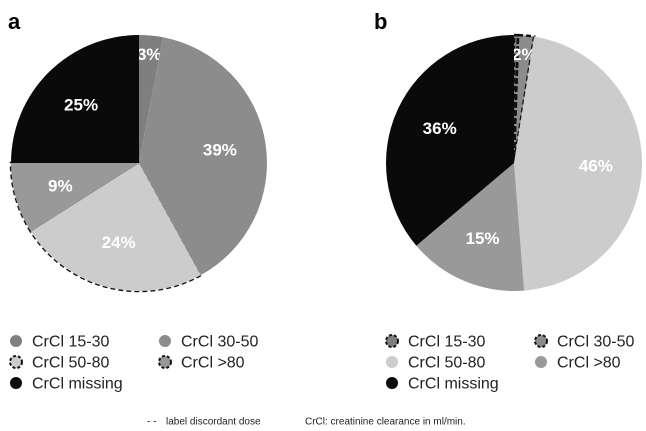 This screenshot has height=431, width=646. I want to click on legend-a-label-3: CrCl >80, so click(213, 363).